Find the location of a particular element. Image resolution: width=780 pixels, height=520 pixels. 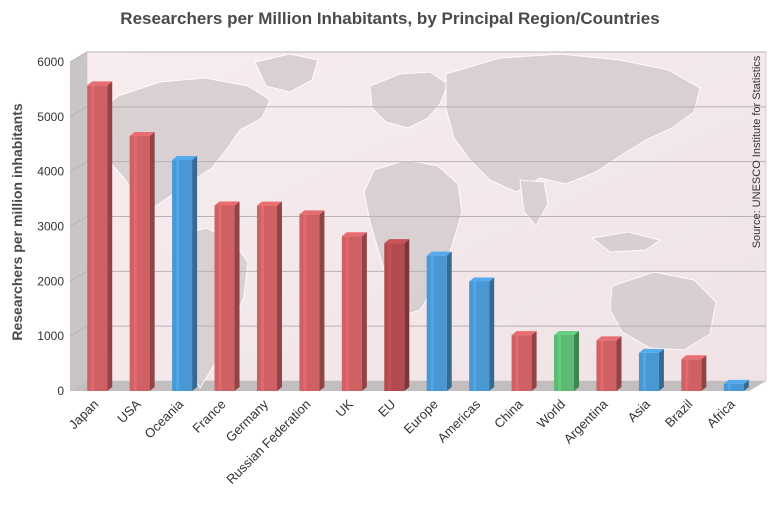

bar-brazil is located at coordinates (694, 373).